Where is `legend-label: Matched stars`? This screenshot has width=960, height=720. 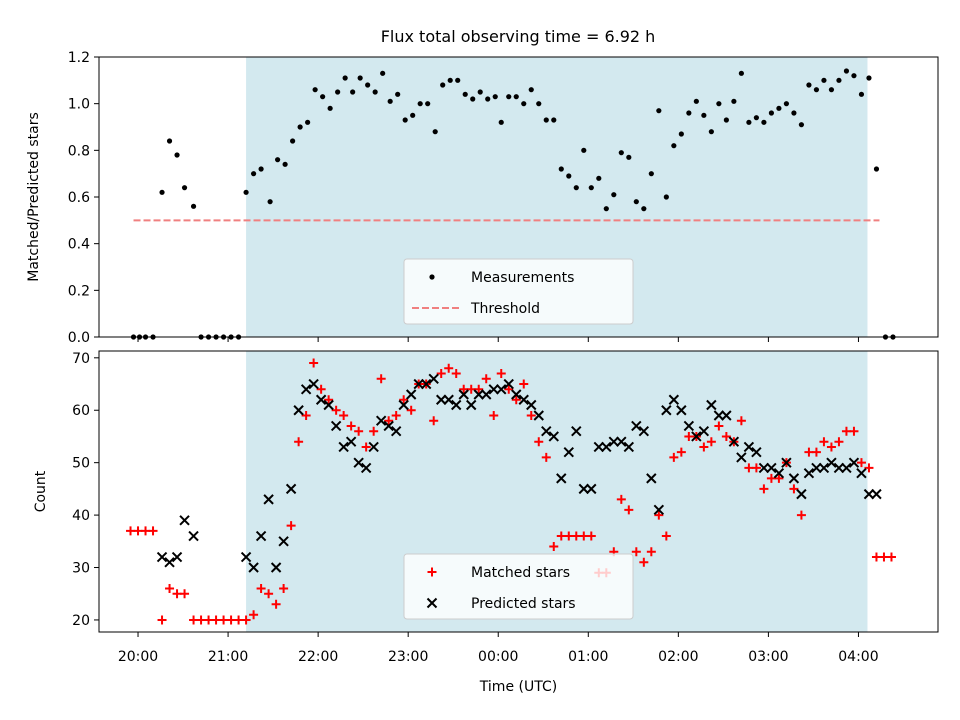 legend-label: Matched stars is located at coordinates (520, 573).